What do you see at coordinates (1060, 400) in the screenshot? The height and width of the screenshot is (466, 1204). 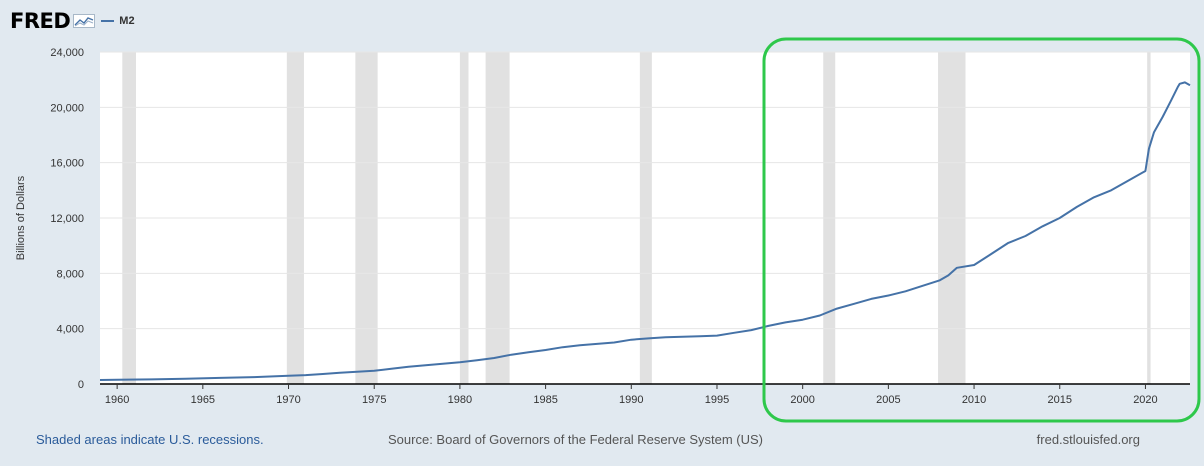 I see `x-tick-label: 2015` at bounding box center [1060, 400].